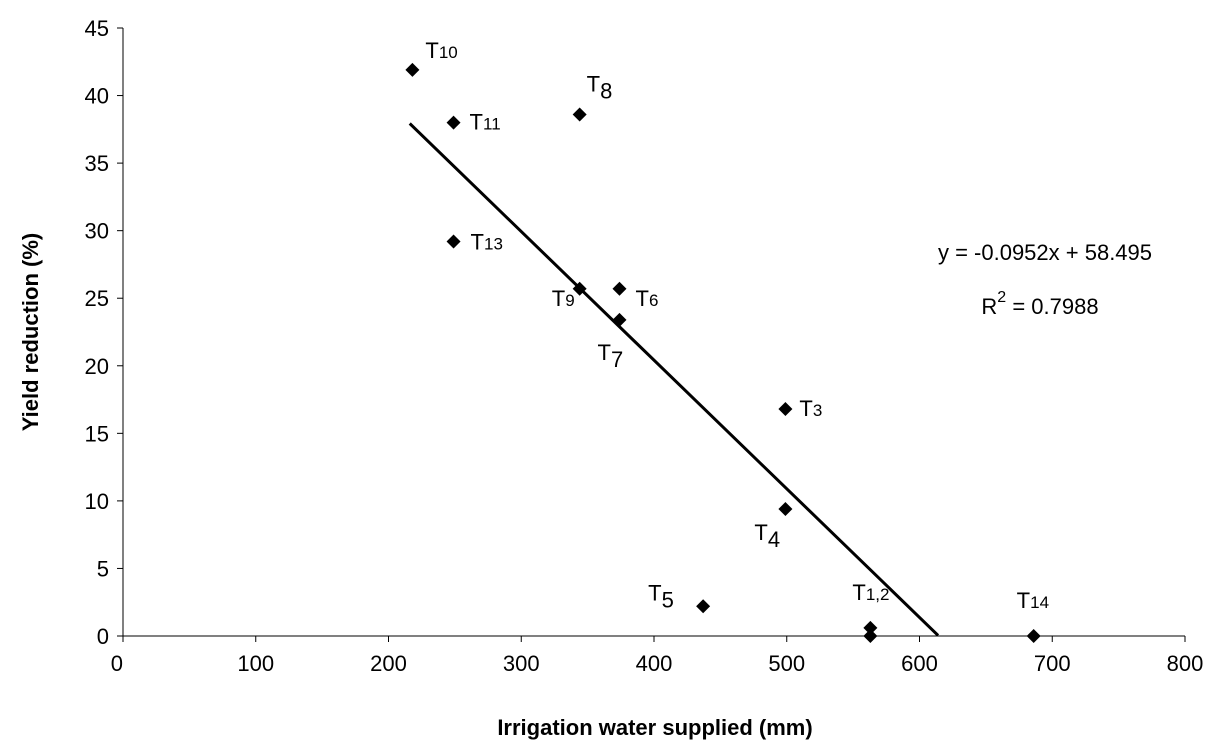 The height and width of the screenshot is (748, 1211). I want to click on point-label: T10, so click(441, 50).